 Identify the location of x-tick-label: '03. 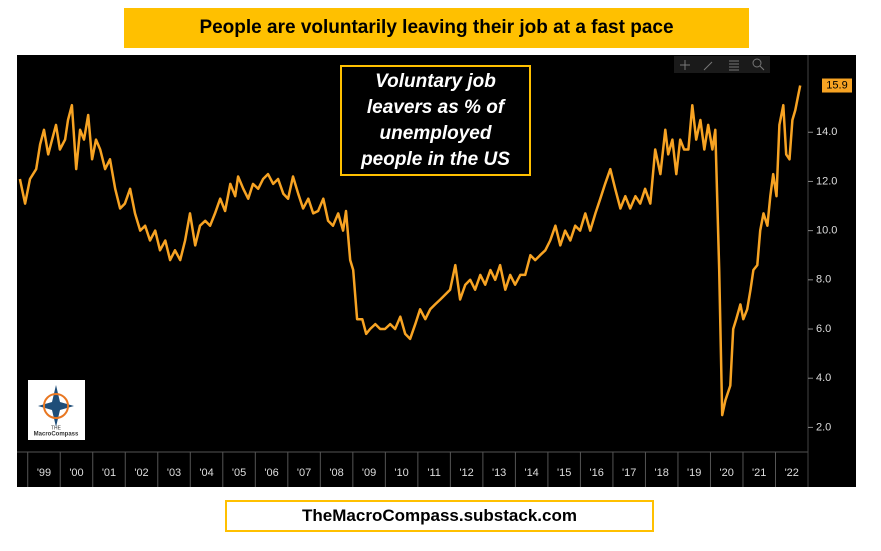
(174, 473).